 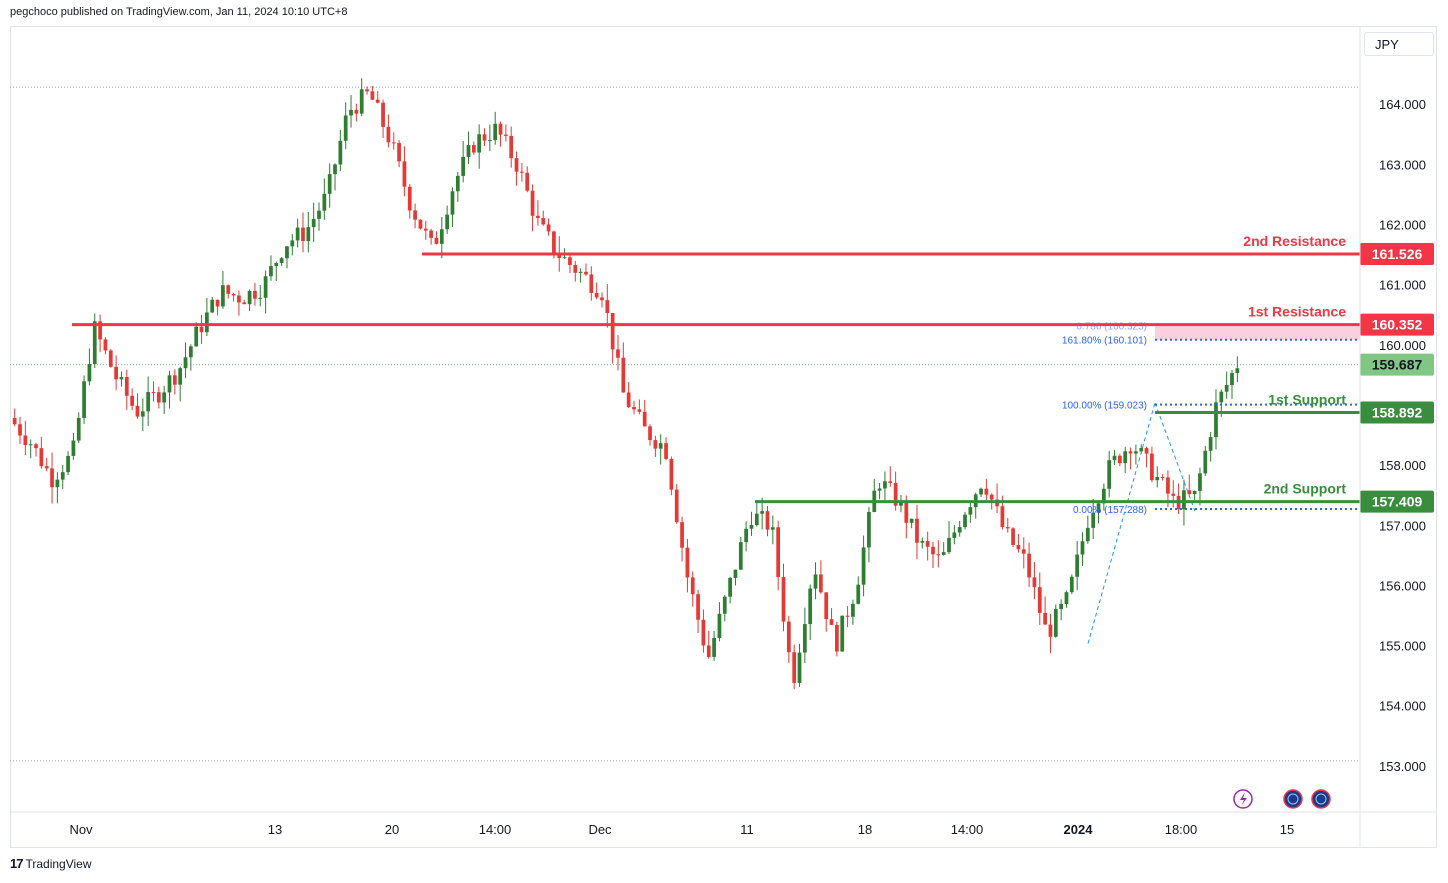 What do you see at coordinates (1121, 523) in the screenshot?
I see `fib-trend-line` at bounding box center [1121, 523].